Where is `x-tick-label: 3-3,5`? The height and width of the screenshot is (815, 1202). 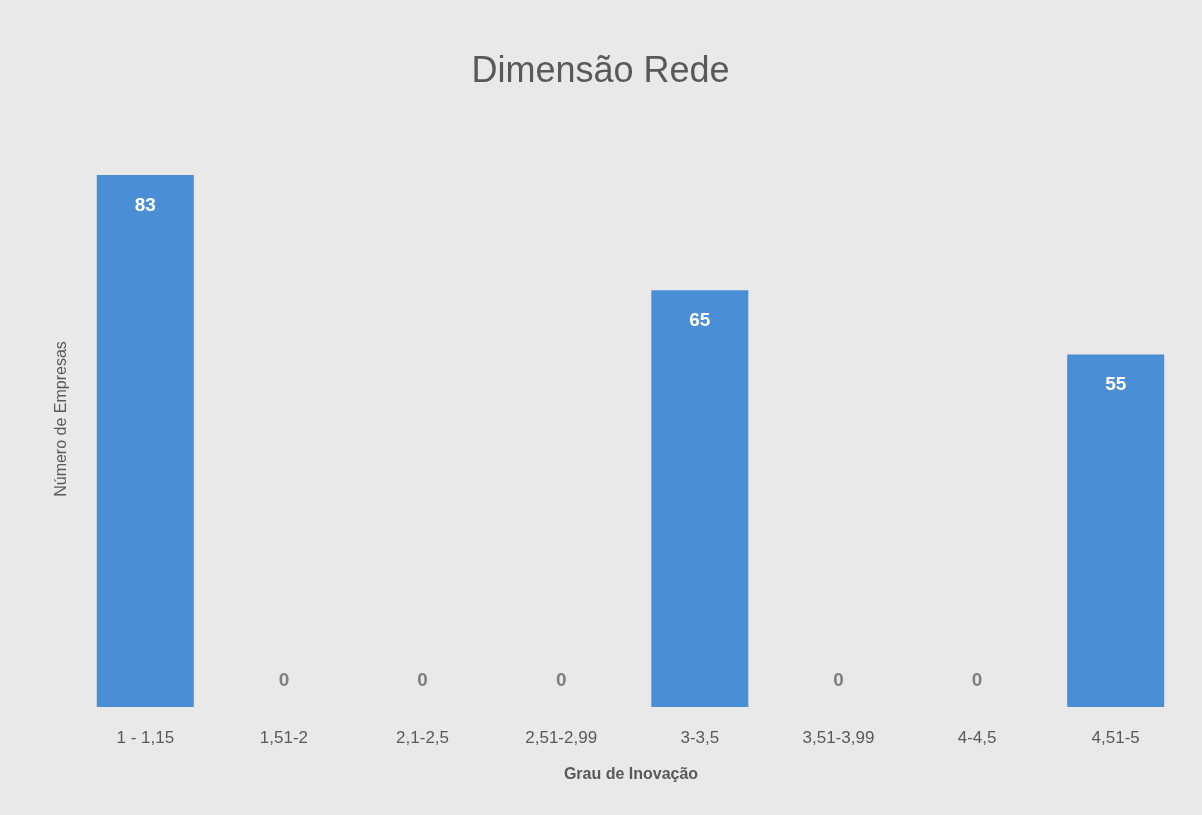 x-tick-label: 3-3,5 is located at coordinates (700, 737).